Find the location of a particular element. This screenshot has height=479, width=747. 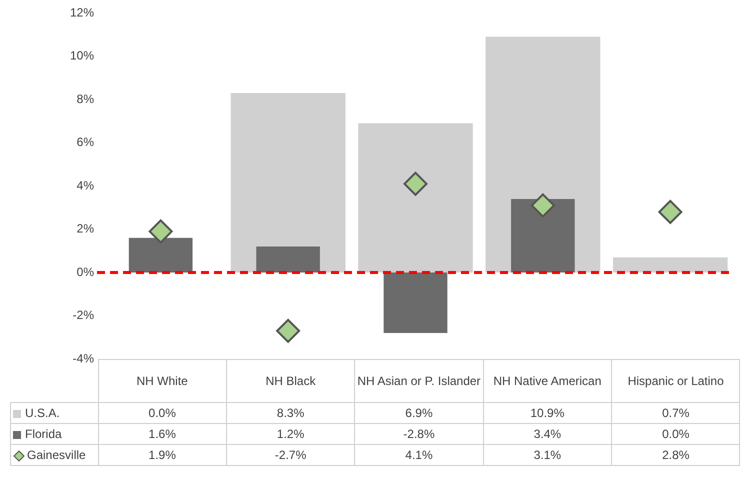

legend-label: Gainesville is located at coordinates (54, 455).